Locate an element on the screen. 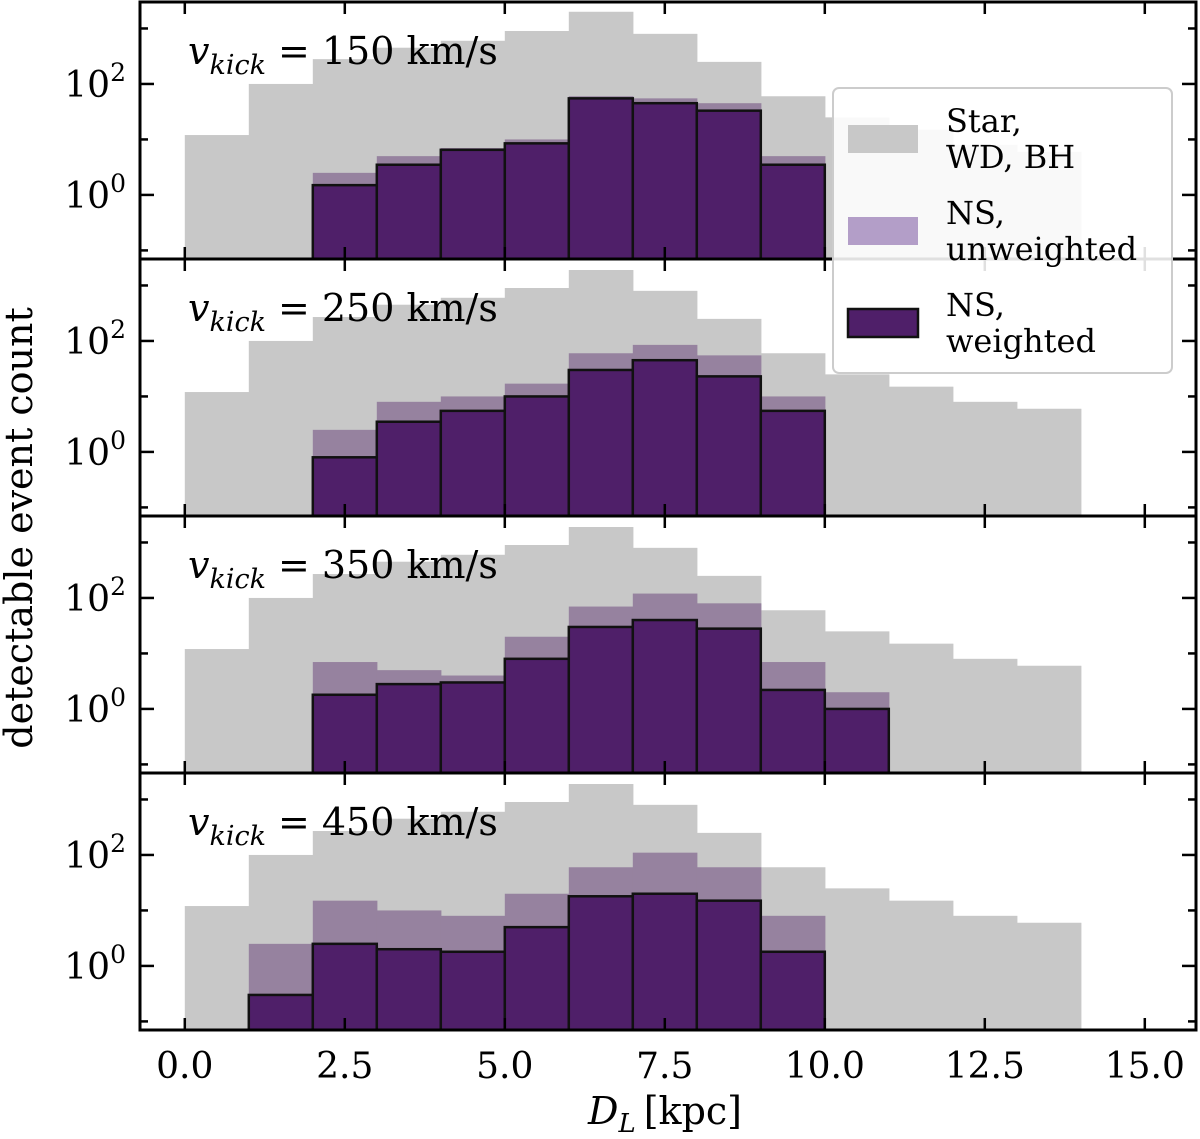 The height and width of the screenshot is (1139, 1200). y-axis-label: detectable event count is located at coordinates (20, 527).